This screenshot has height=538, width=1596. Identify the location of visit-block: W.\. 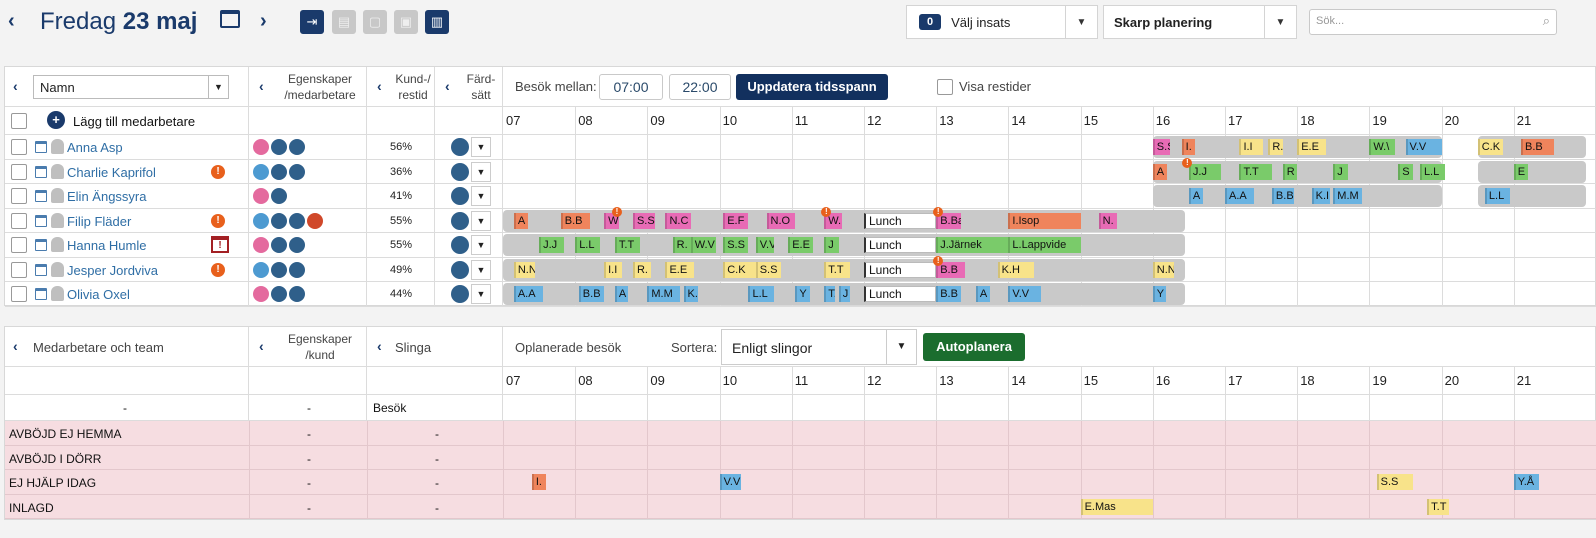
(1382, 147).